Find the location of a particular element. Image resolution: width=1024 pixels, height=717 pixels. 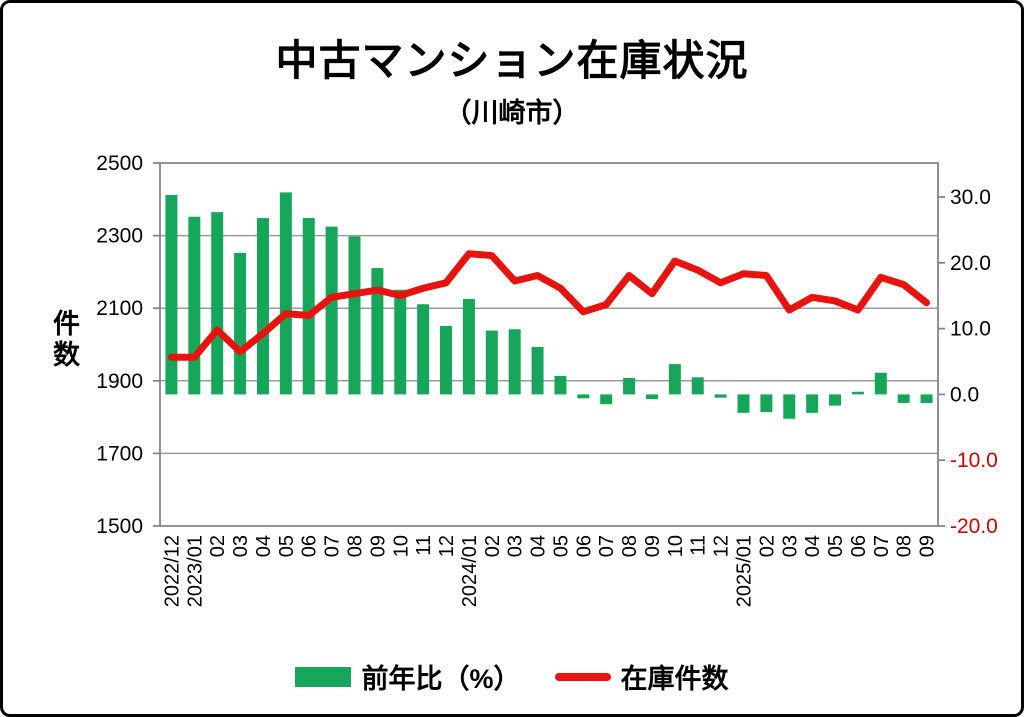

legend-line-swatch is located at coordinates (582, 676).